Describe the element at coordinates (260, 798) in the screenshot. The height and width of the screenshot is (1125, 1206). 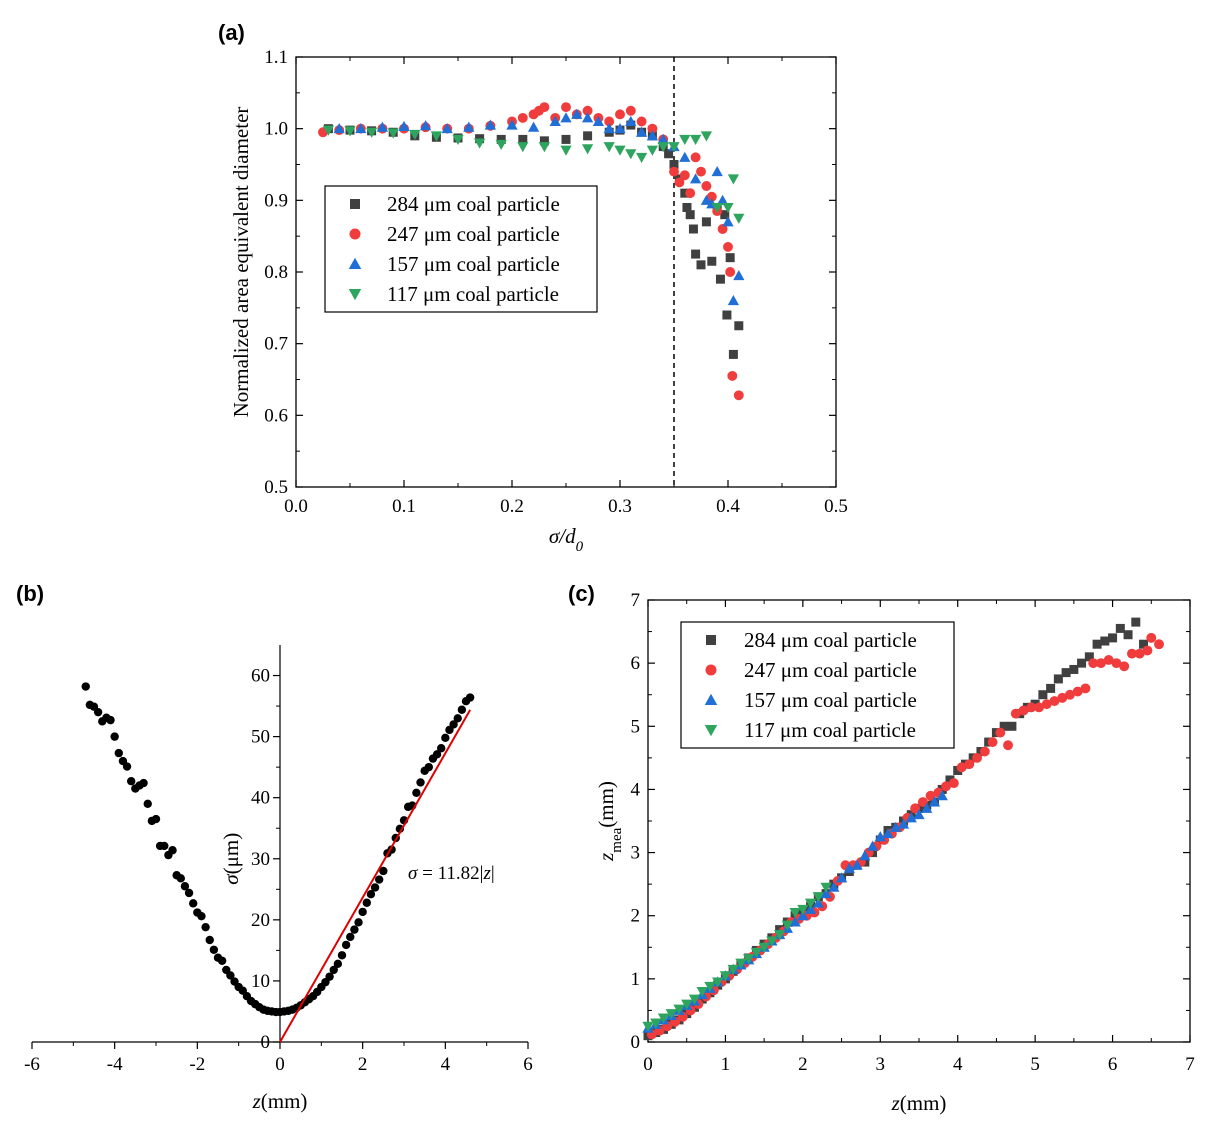
I see `y-tick-label-b: 40` at that location.